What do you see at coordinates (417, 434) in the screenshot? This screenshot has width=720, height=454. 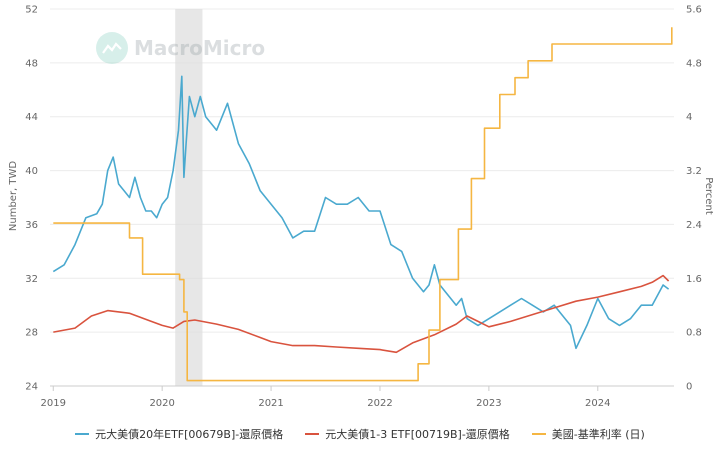 I see `legend-label: 元大美債1-3 ETF[00719B]-還原價格` at bounding box center [417, 434].